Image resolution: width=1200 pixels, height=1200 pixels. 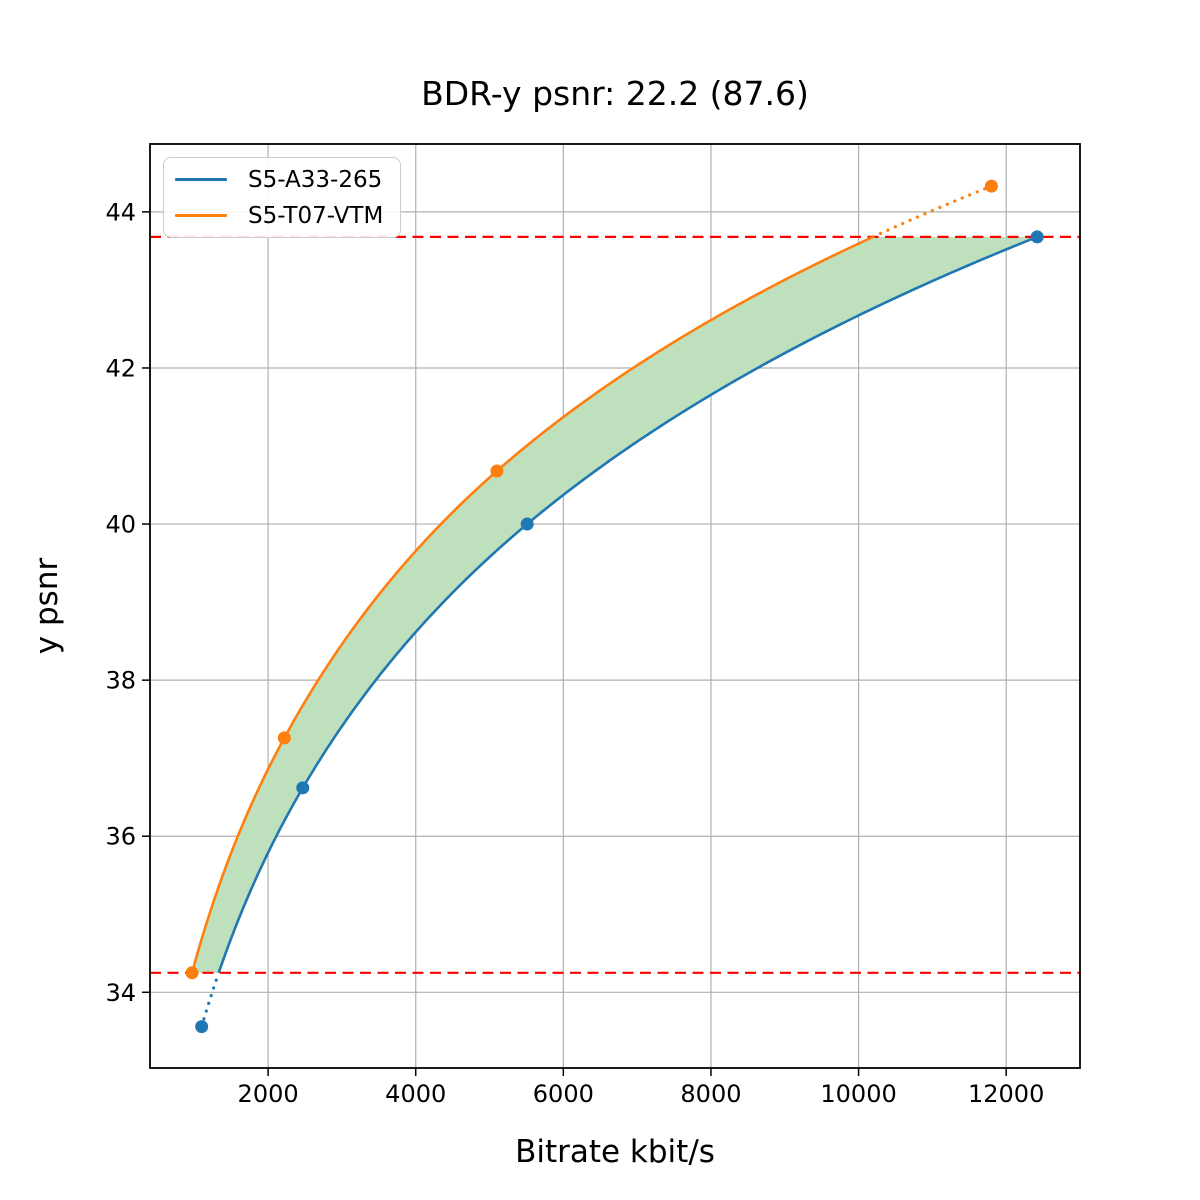 What do you see at coordinates (120, 837) in the screenshot?
I see `y-tick-label: 36` at bounding box center [120, 837].